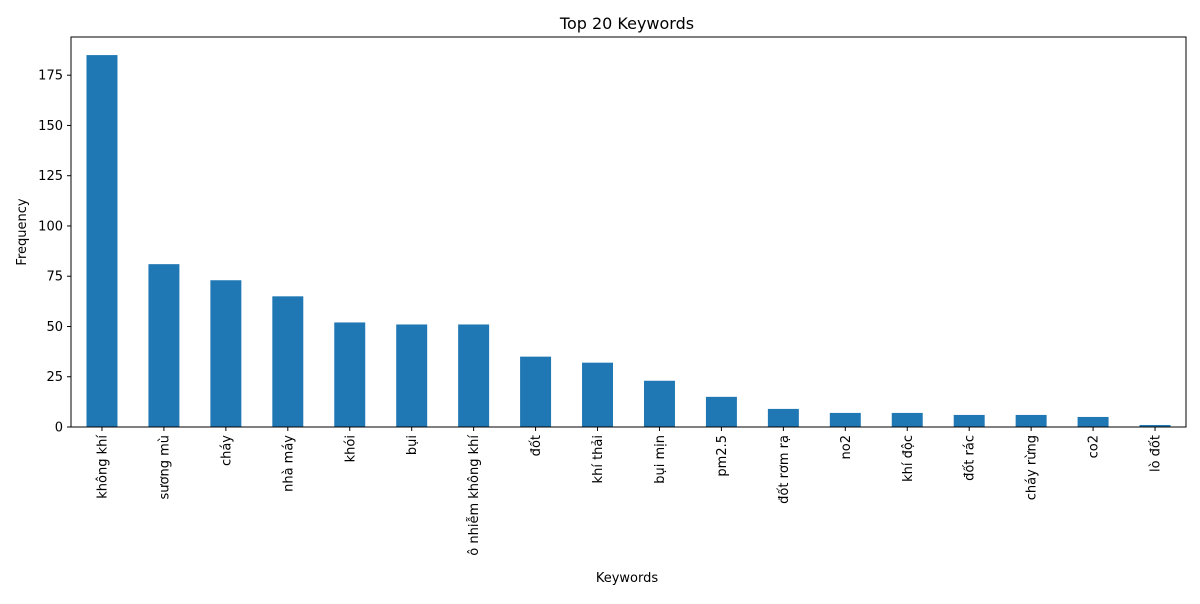  I want to click on x-tick-label: bụi, so click(412, 445).